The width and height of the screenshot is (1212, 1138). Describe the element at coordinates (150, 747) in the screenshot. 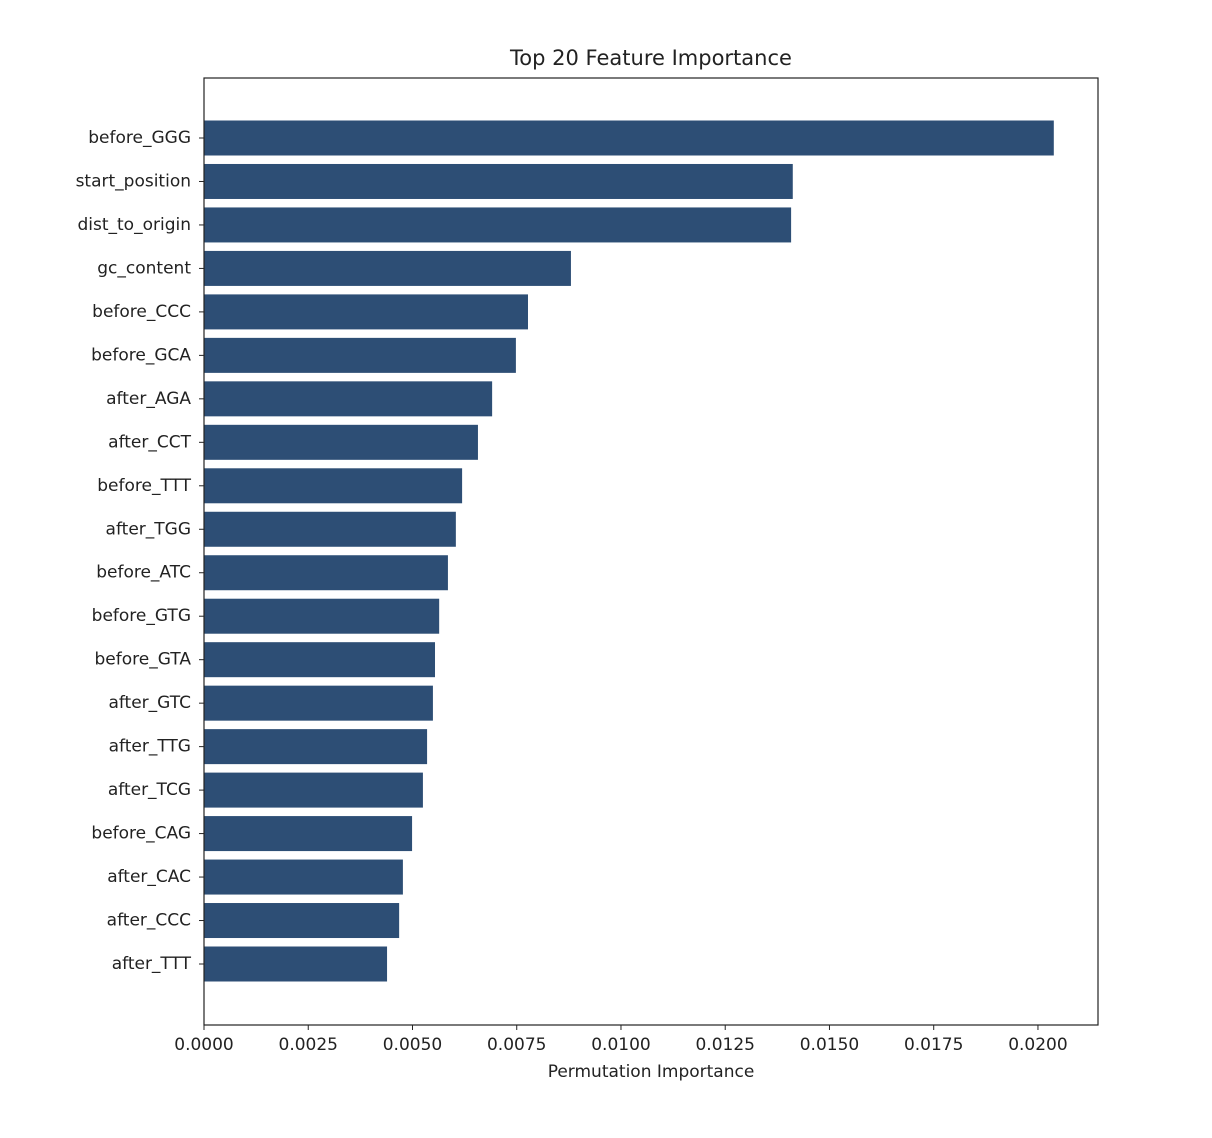

I see `y-tick-label: after_TTG` at that location.